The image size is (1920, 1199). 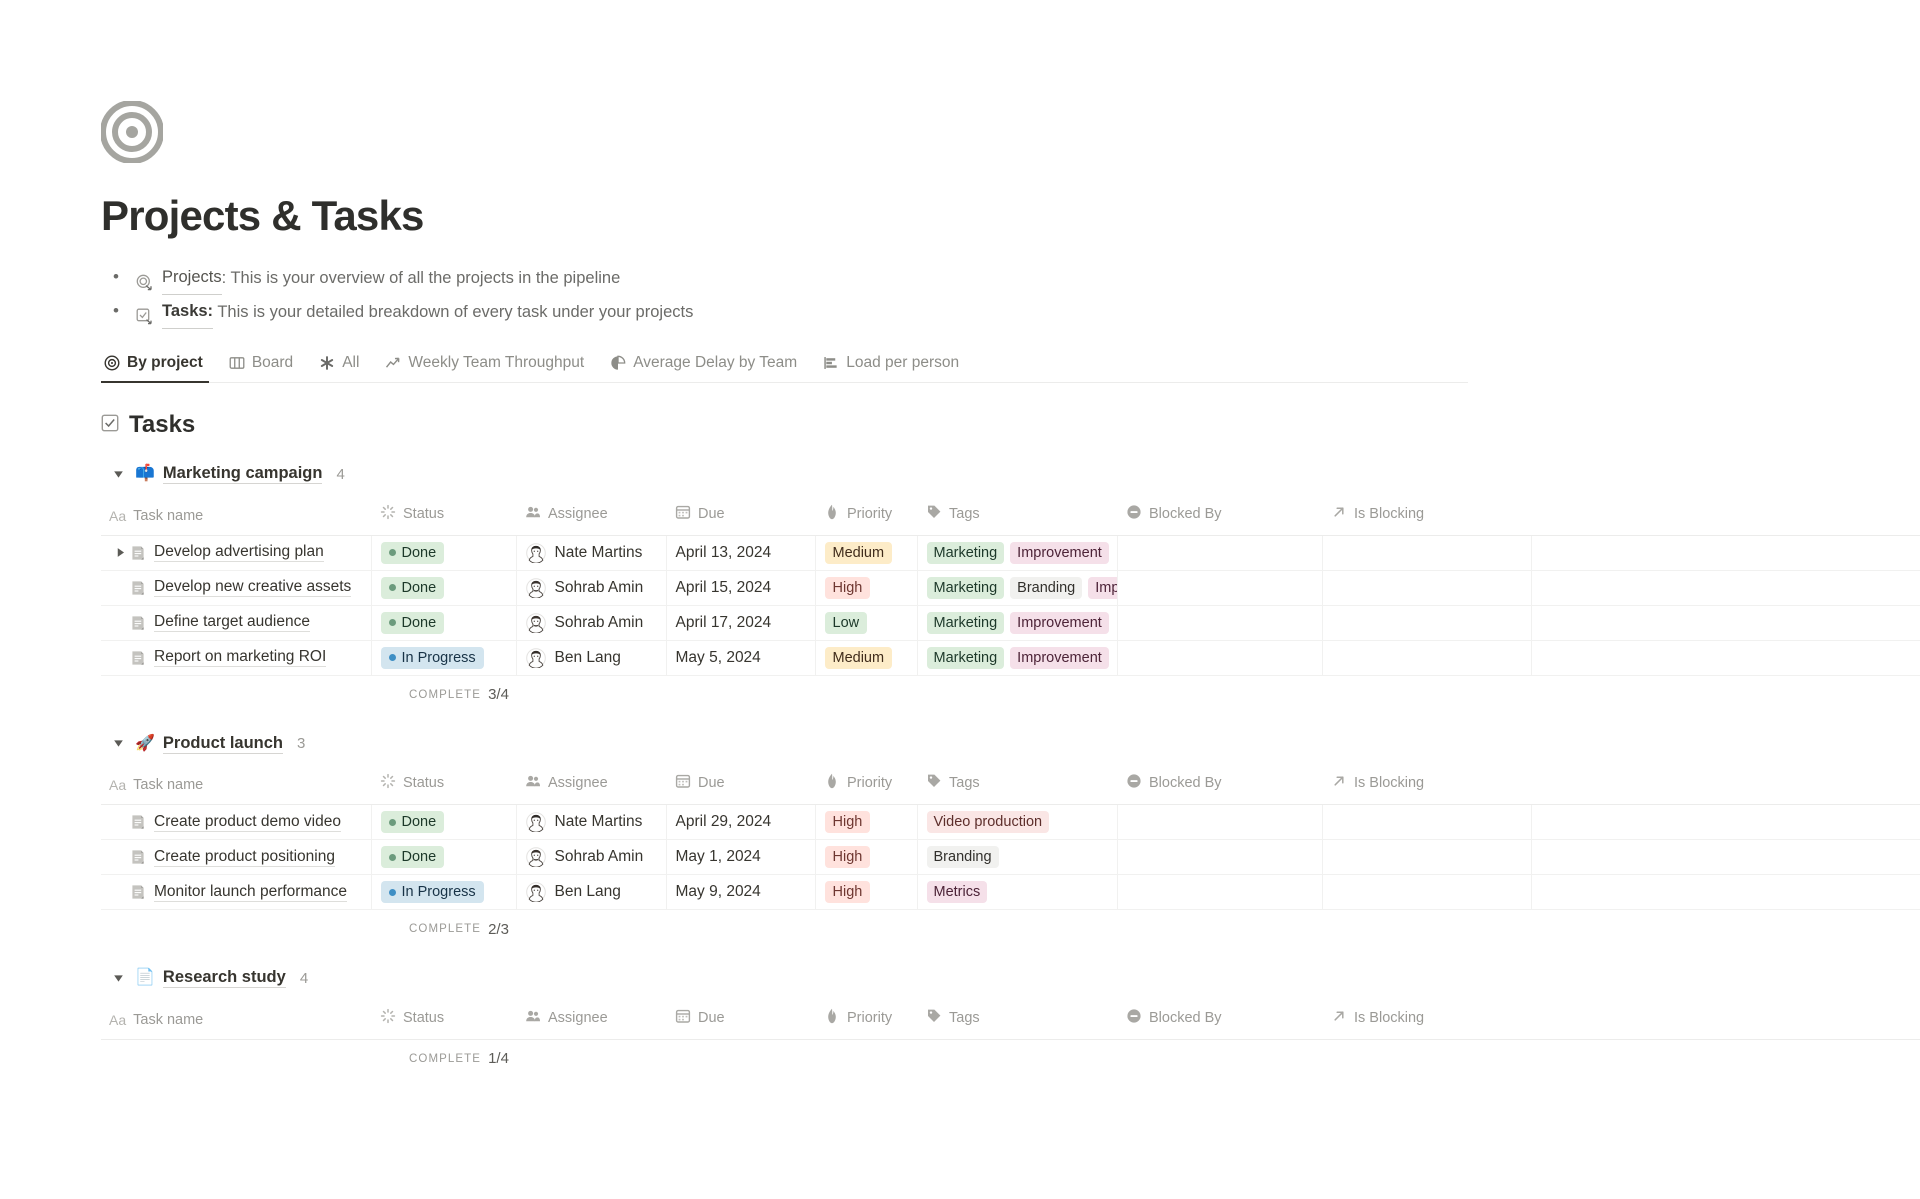 What do you see at coordinates (250, 892) in the screenshot?
I see `task-name-text: Monitor launch performance` at bounding box center [250, 892].